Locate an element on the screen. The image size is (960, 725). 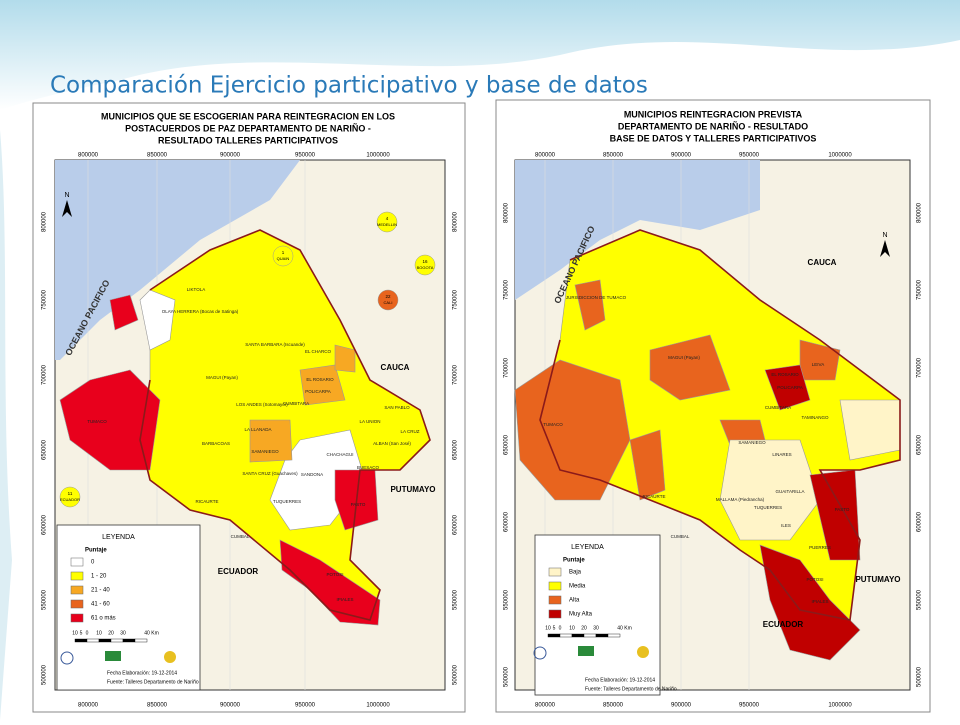
municipality-label: GUAITARILLA is located at coordinates (790, 491).